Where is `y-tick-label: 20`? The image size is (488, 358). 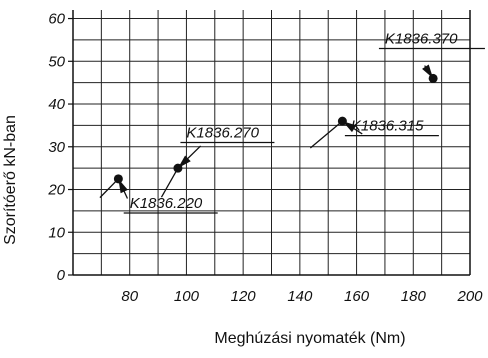 y-tick-label: 20 is located at coordinates (56, 190).